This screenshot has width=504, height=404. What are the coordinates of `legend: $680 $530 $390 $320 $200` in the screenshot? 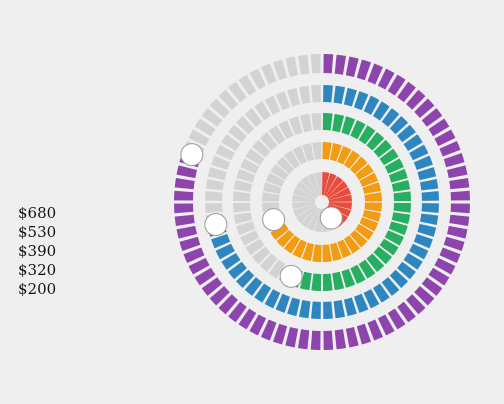 It's located at (37, 251).